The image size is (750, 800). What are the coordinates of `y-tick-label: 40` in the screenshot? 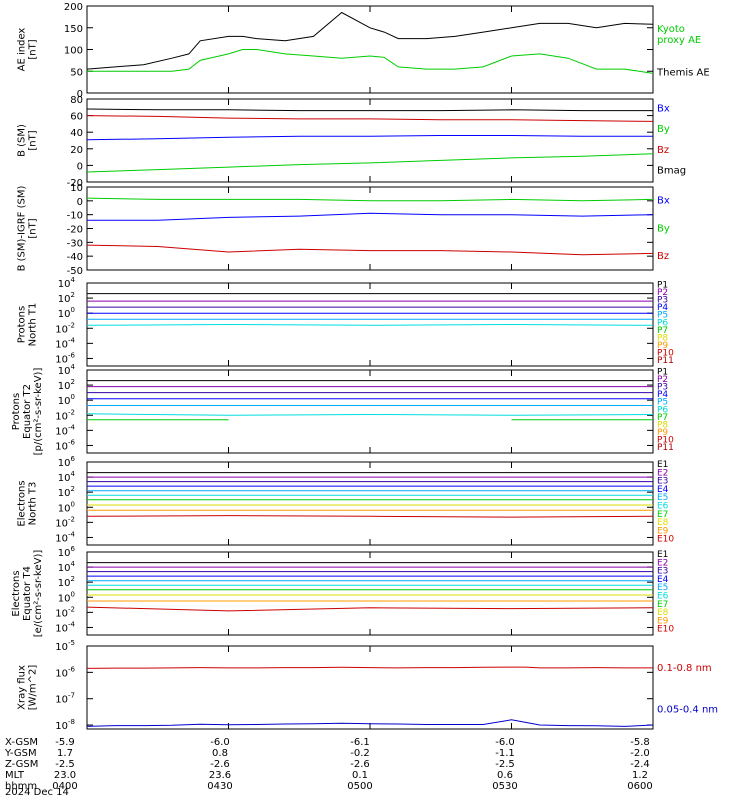 It's located at (76, 133).